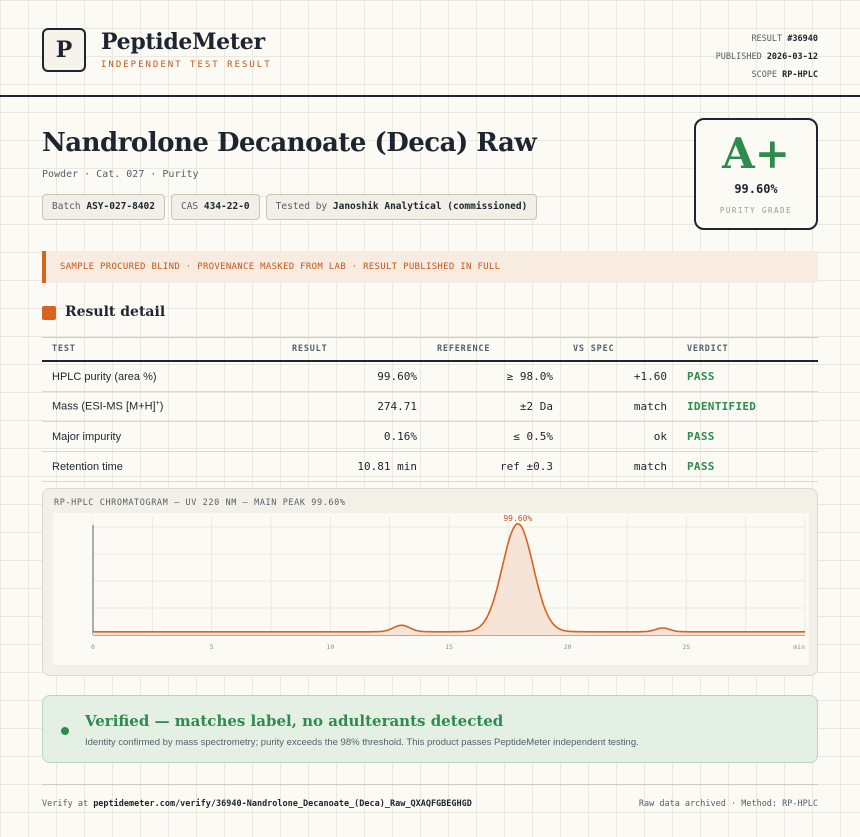 The height and width of the screenshot is (837, 860). What do you see at coordinates (756, 153) in the screenshot?
I see `grade-letter: A+` at bounding box center [756, 153].